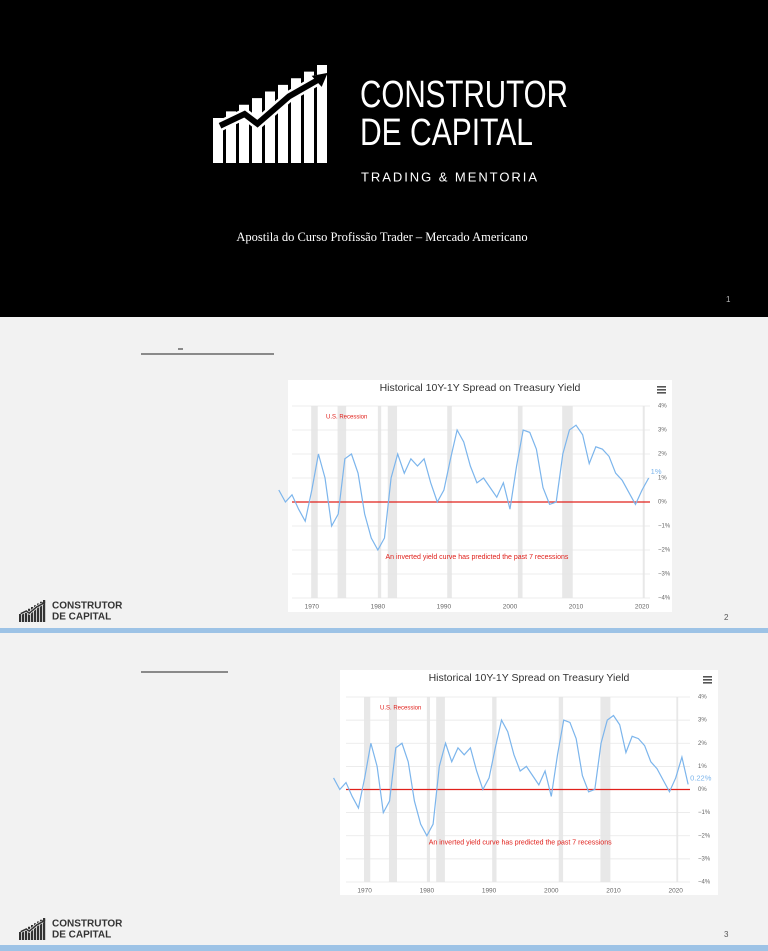 This screenshot has height=951, width=768. I want to click on page-number: 2, so click(726, 617).